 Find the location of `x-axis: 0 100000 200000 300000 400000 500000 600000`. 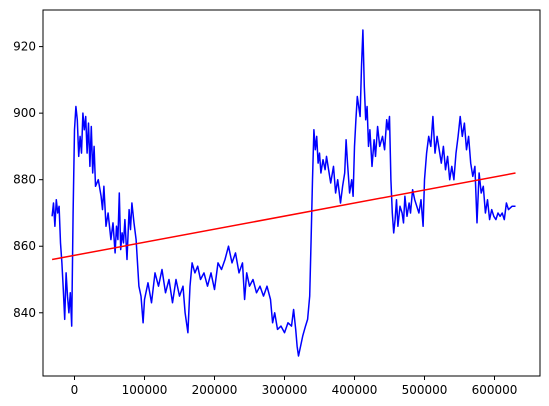

x-axis: 0 100000 200000 300000 400000 500000 600000 is located at coordinates (294, 386).